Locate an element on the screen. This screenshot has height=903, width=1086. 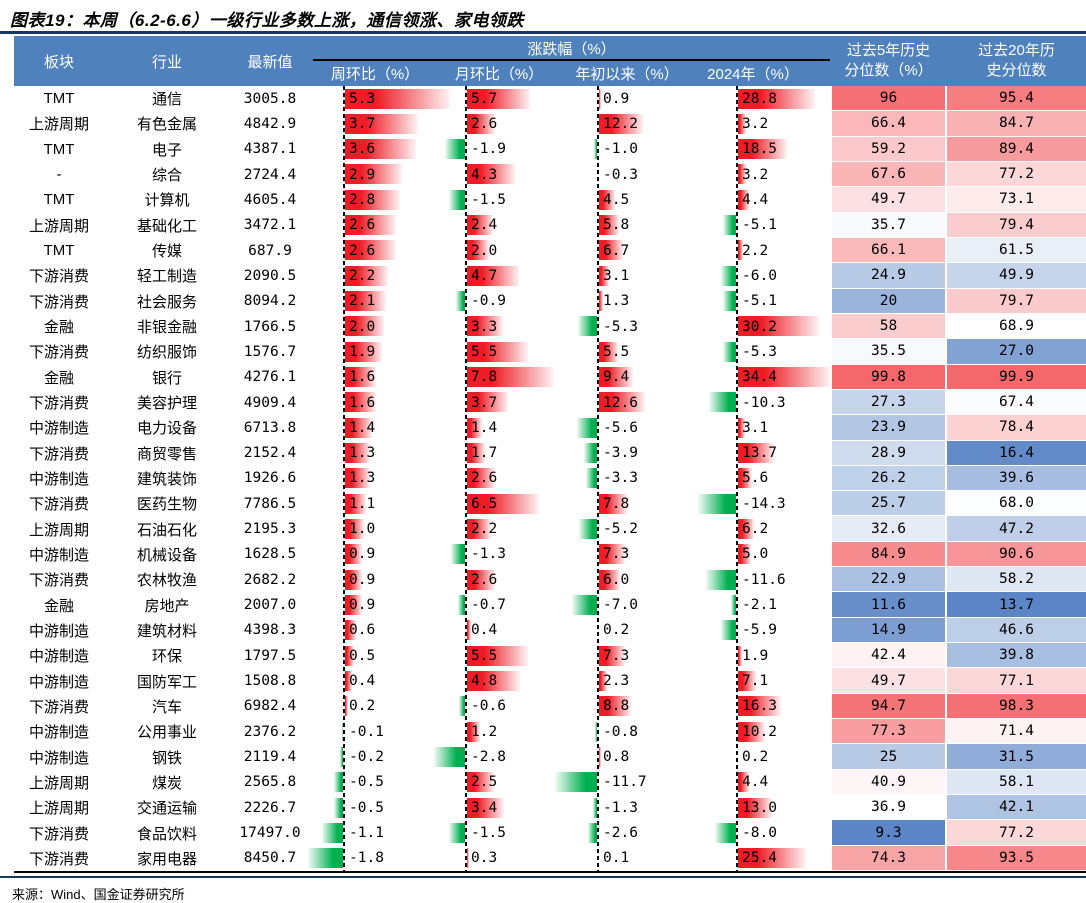
y2024-value: -6.0 is located at coordinates (759, 275).